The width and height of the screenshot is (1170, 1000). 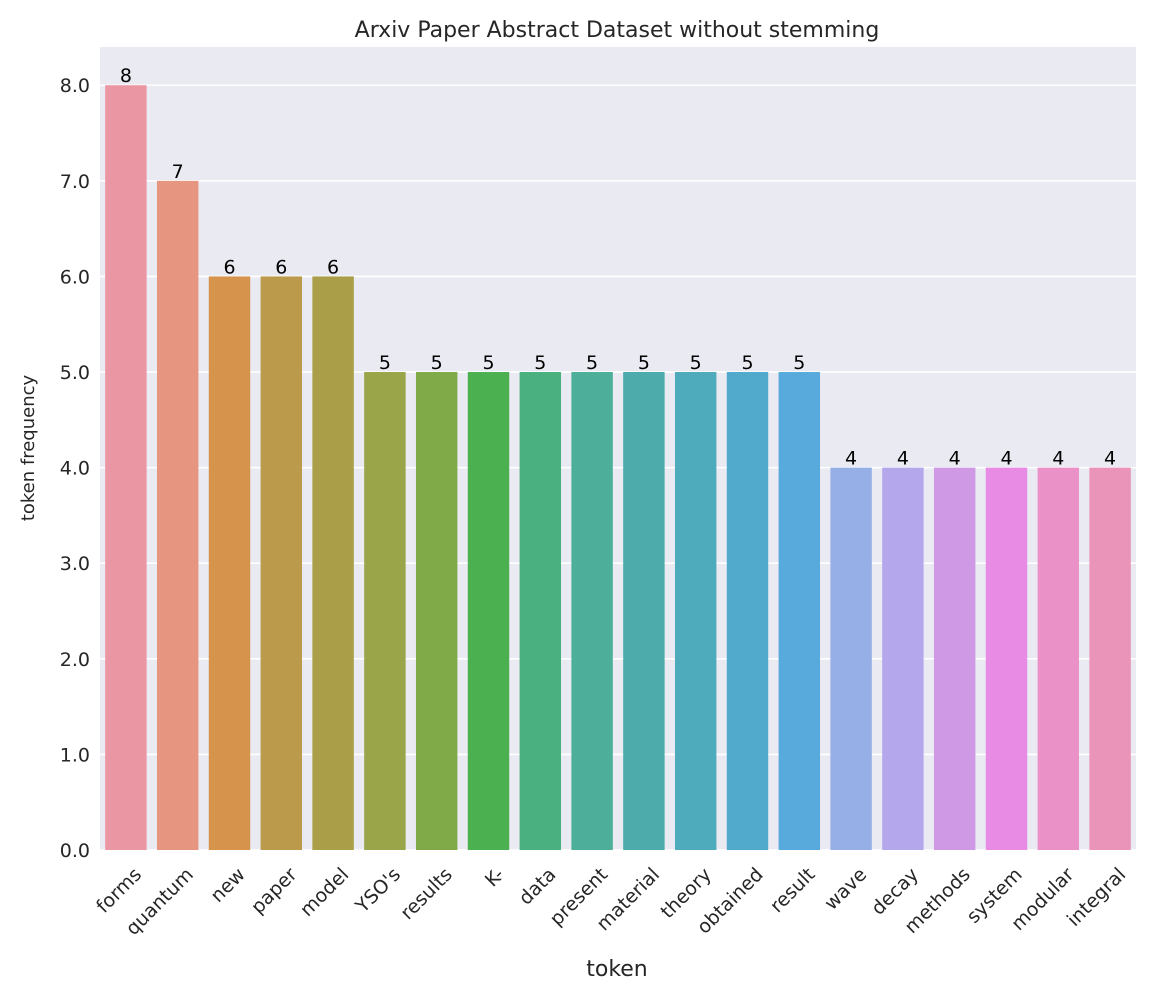 What do you see at coordinates (426, 894) in the screenshot?
I see `x-tick-label: results` at bounding box center [426, 894].